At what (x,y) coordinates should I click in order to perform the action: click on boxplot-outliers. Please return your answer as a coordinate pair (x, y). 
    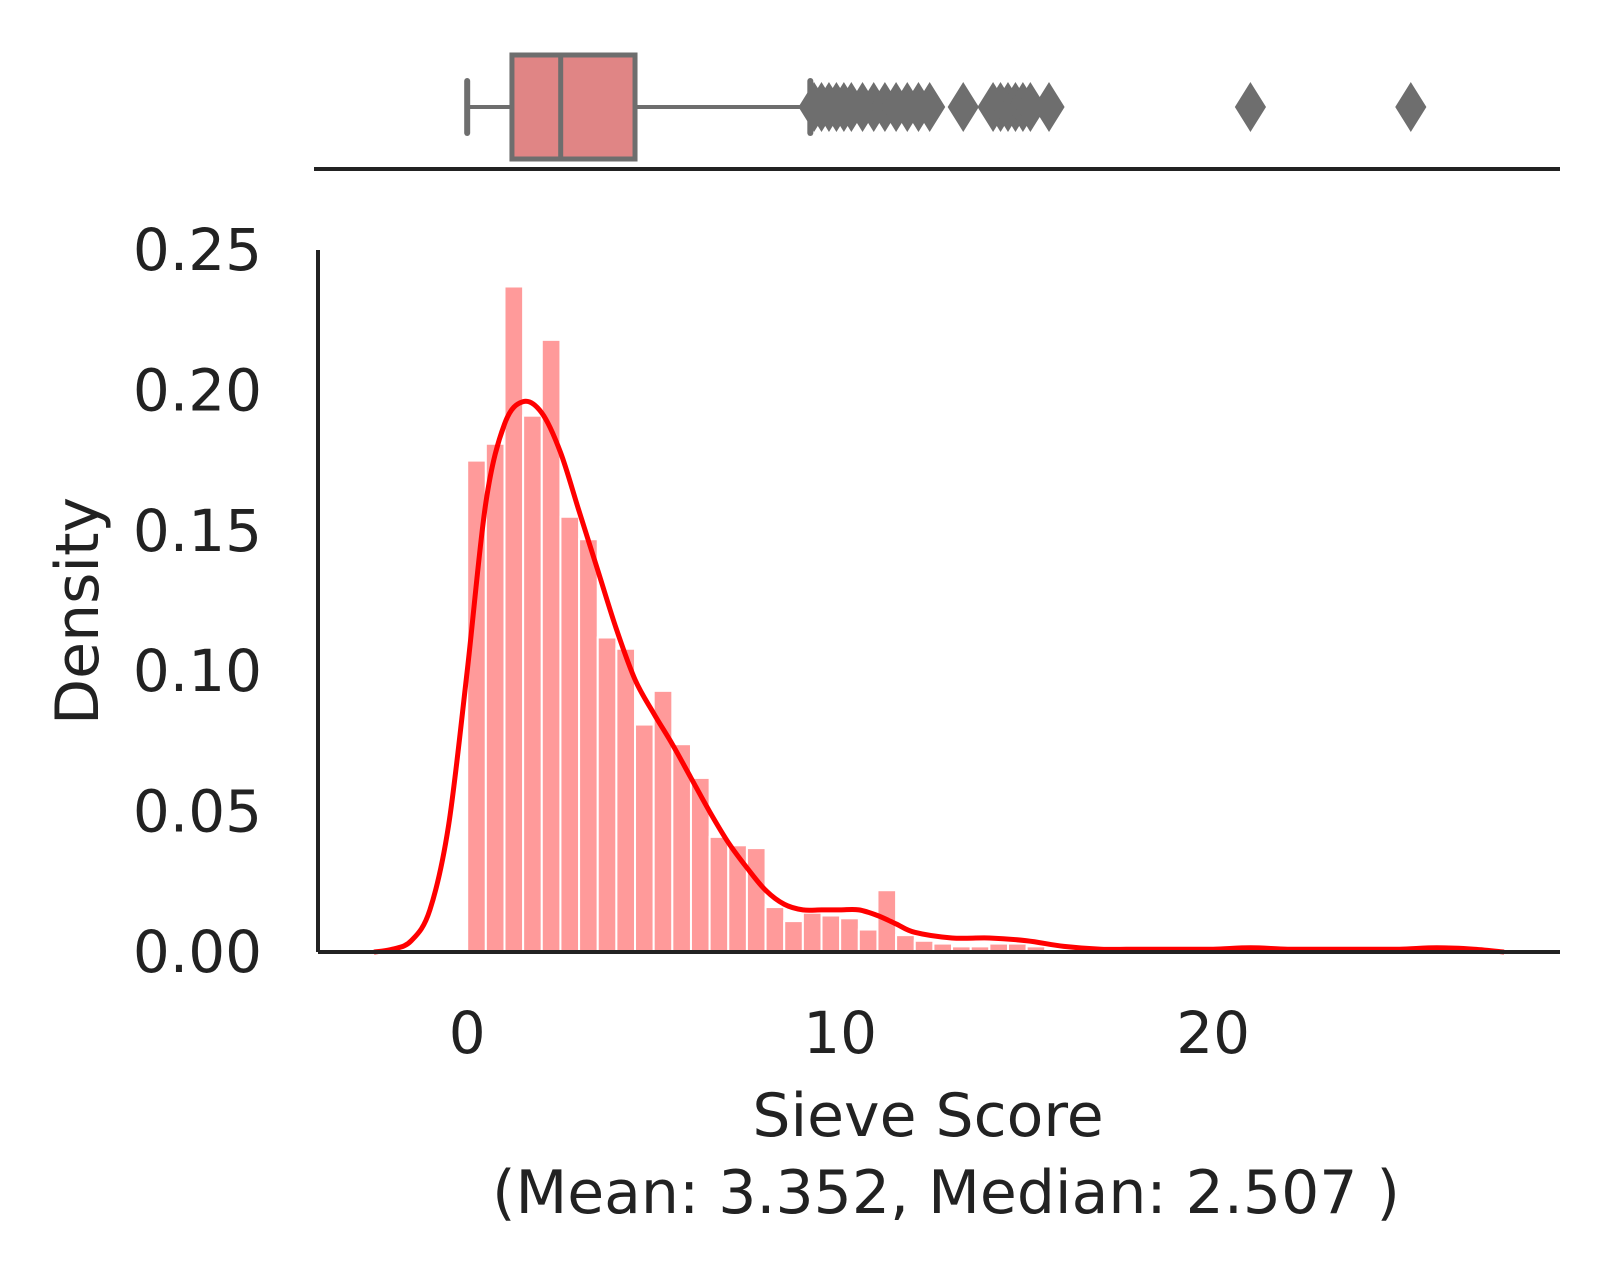
    Looking at the image, I should click on (1112, 107).